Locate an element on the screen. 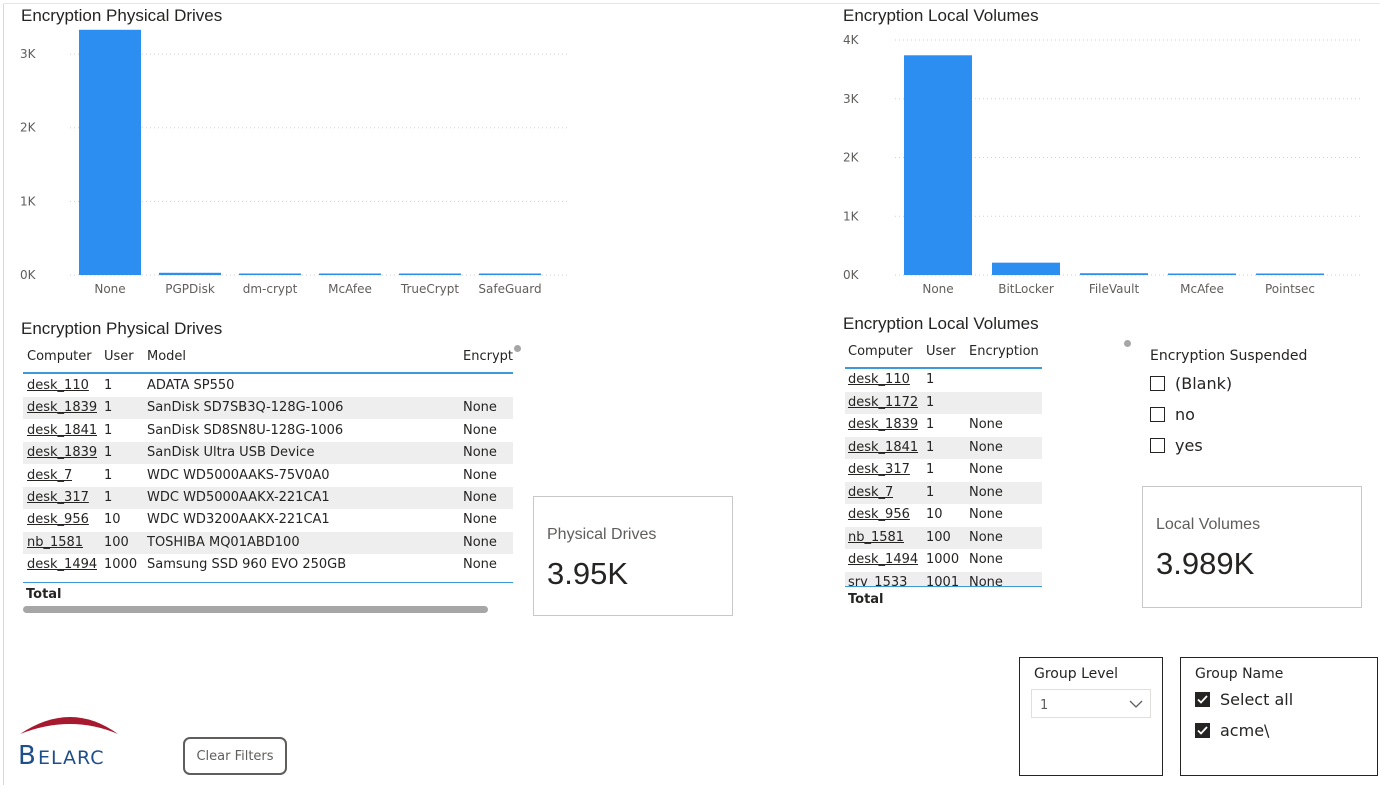 The image size is (1380, 785). table-row: desk_110 1 ADATA SP550 is located at coordinates (268, 386).